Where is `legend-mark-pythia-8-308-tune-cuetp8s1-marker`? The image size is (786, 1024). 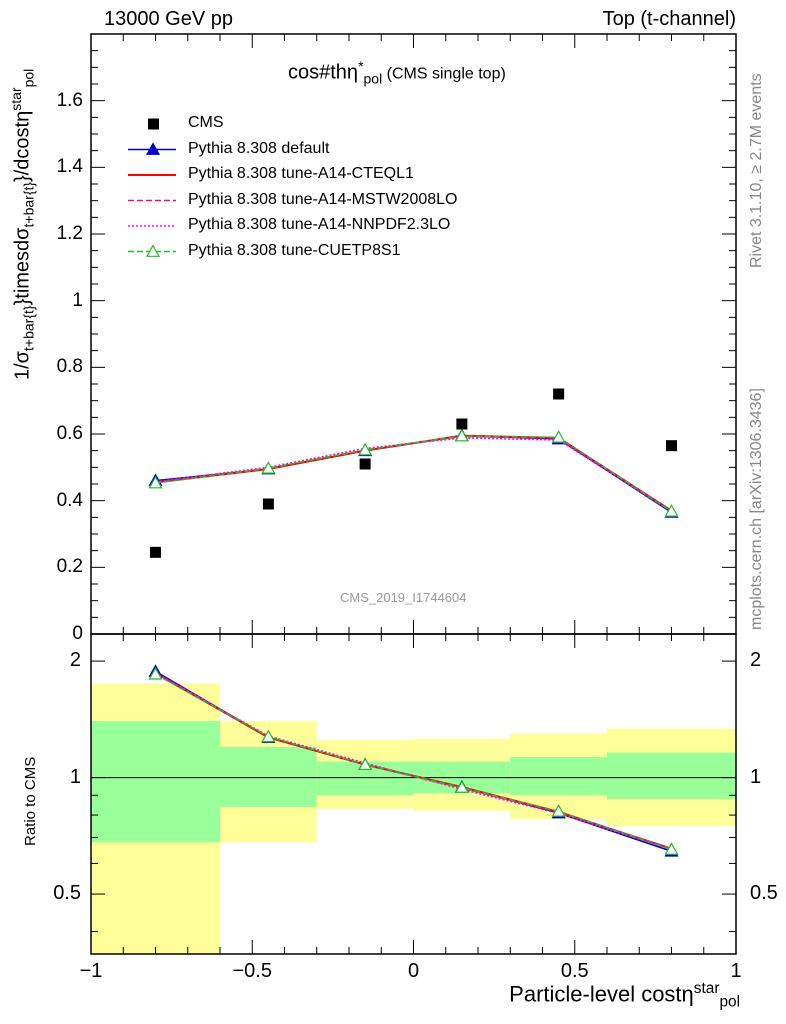 legend-mark-pythia-8-308-tune-cuetp8s1-marker is located at coordinates (153, 250).